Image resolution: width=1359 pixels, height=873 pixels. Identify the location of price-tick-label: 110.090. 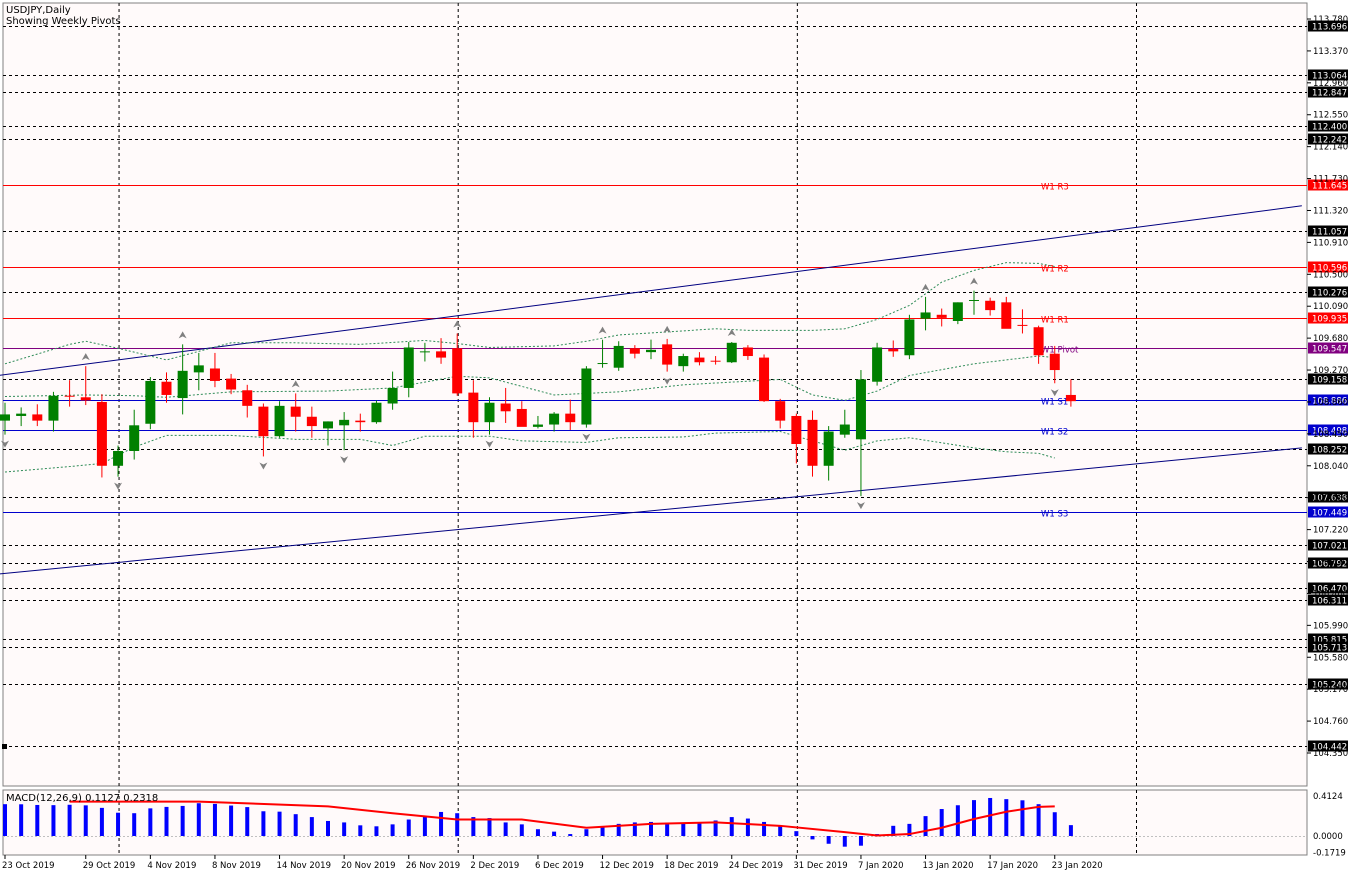
(1330, 307).